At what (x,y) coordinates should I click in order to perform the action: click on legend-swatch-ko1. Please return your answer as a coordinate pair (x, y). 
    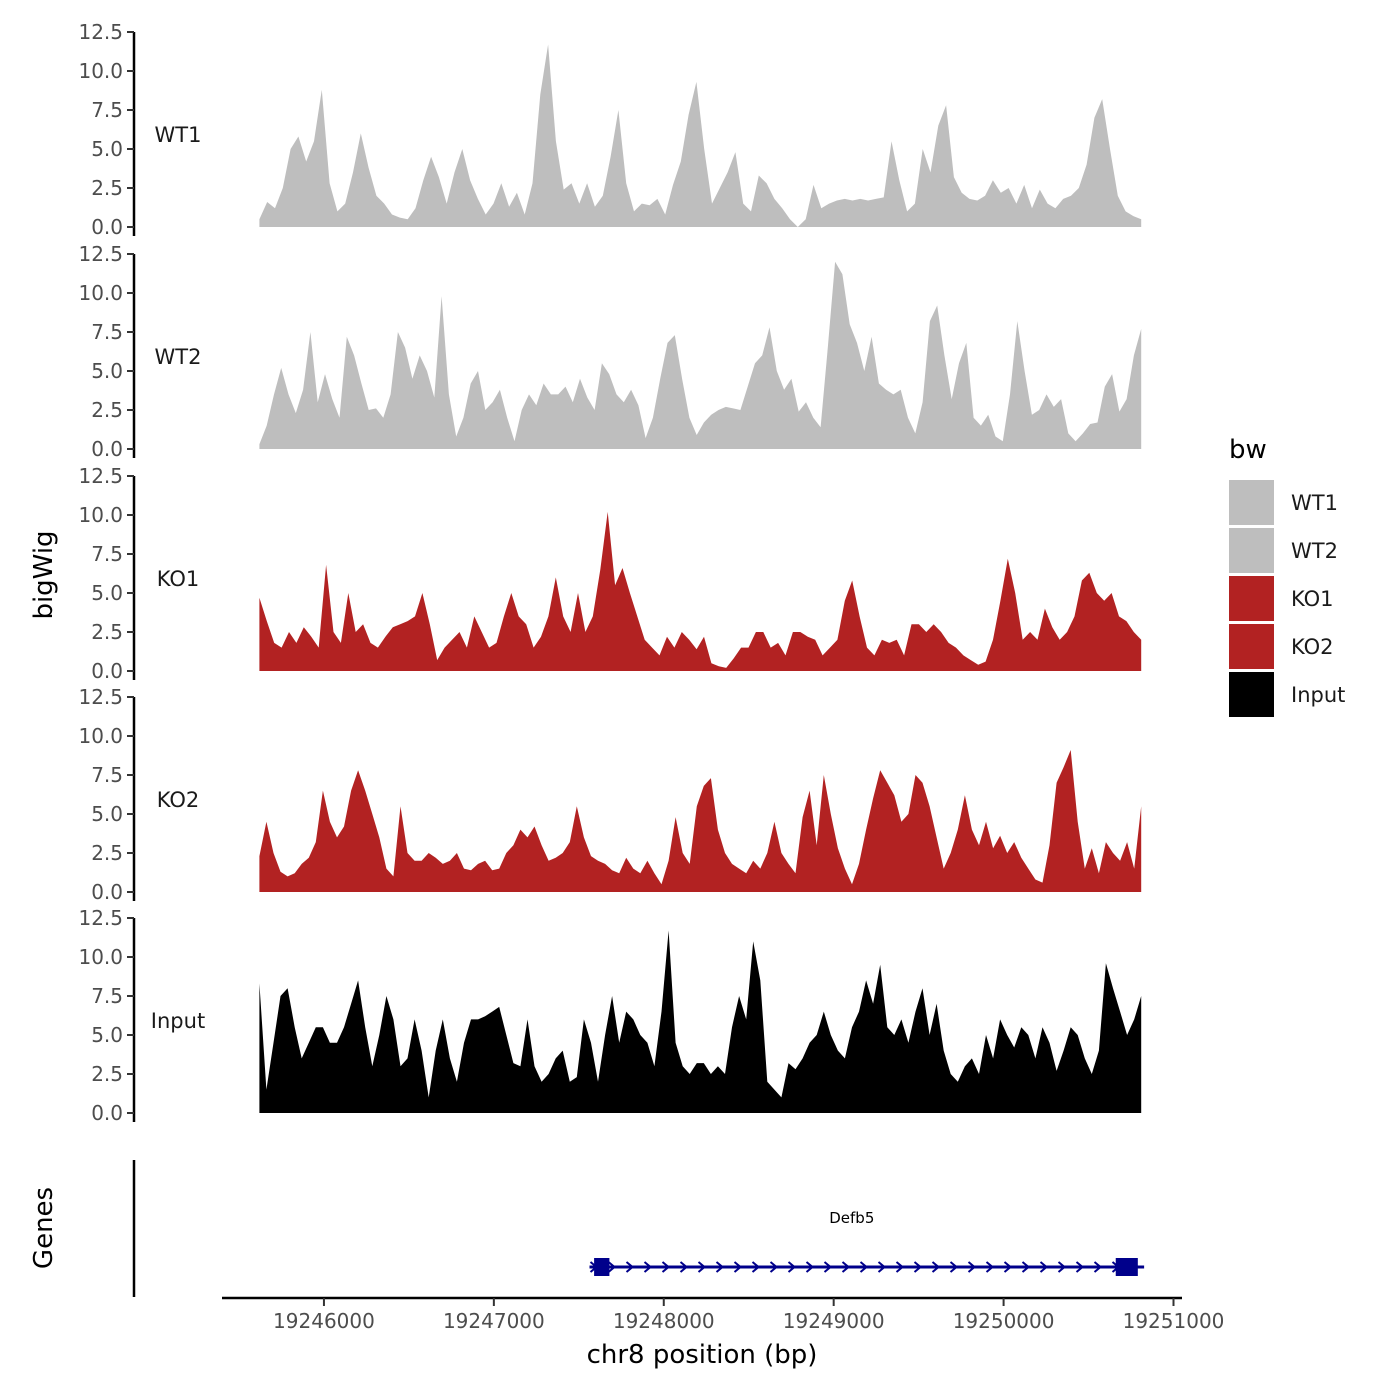
    Looking at the image, I should click on (1251, 598).